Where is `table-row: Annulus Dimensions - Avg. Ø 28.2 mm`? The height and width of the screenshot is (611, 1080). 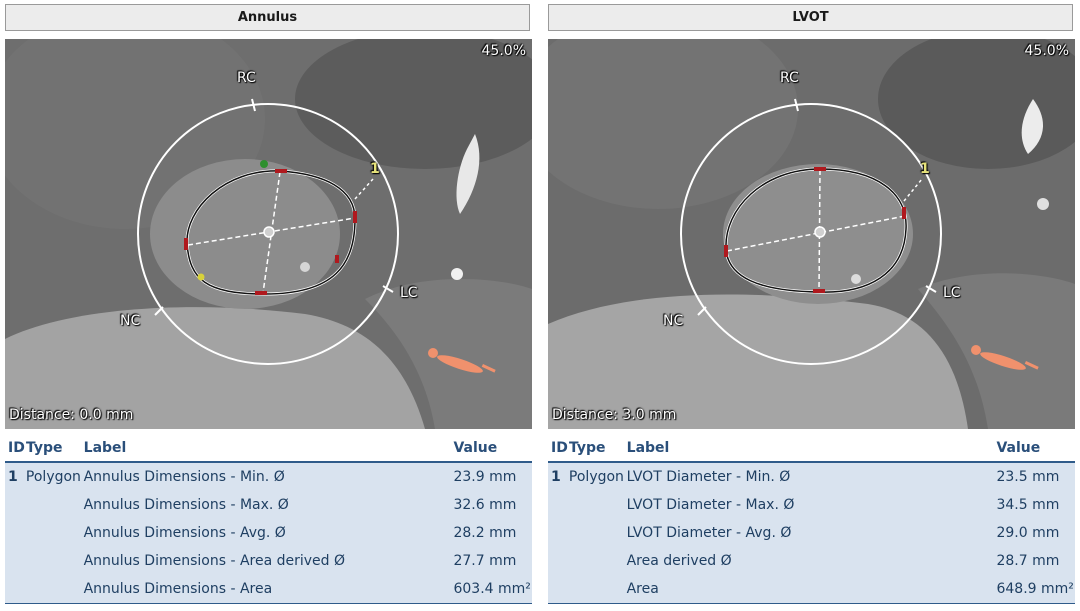 table-row: Annulus Dimensions - Avg. Ø 28.2 mm is located at coordinates (268, 533).